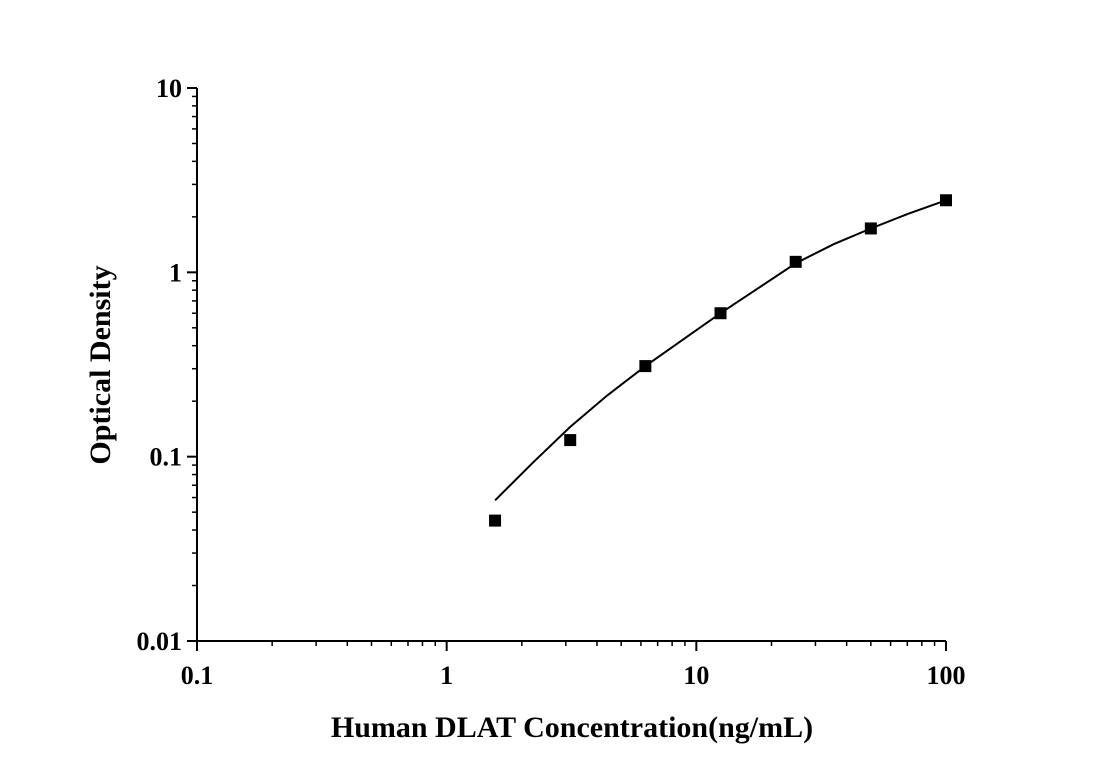 This screenshot has height=768, width=1100. What do you see at coordinates (572, 727) in the screenshot?
I see `x-axis-title: Human DLAT Concentration(ng/mL)` at bounding box center [572, 727].